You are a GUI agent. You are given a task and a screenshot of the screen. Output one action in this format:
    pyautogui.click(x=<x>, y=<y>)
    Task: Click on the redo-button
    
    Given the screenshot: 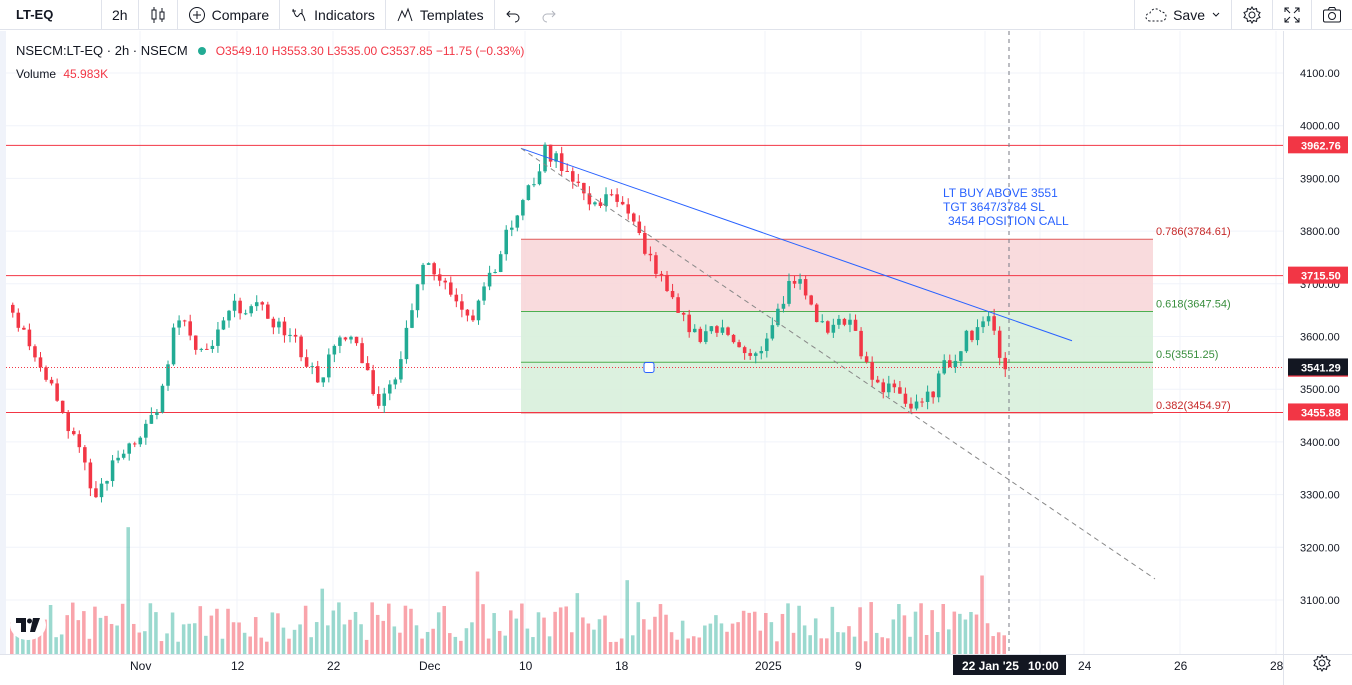 What is the action you would take?
    pyautogui.click(x=549, y=15)
    